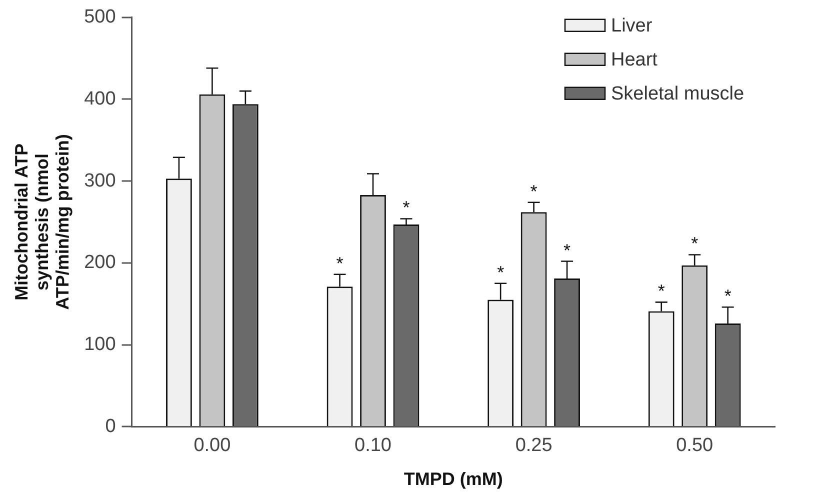  Describe the element at coordinates (632, 26) in the screenshot. I see `legend-label: Liver` at that location.